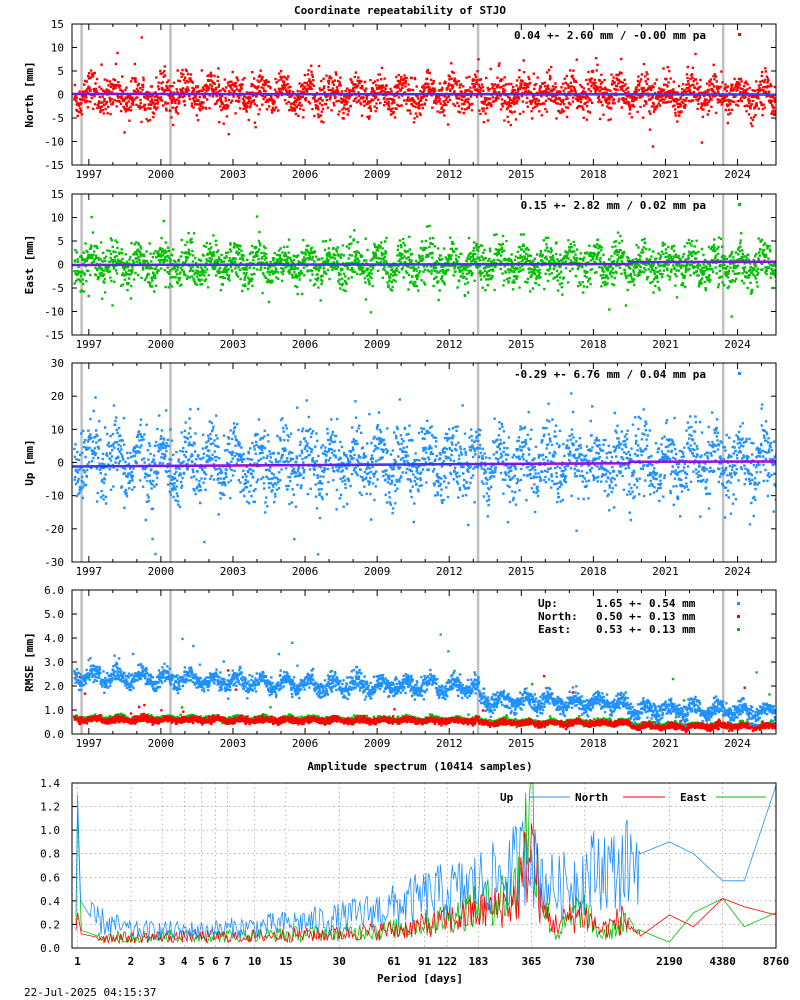 The width and height of the screenshot is (800, 1000). I want to click on x-tick-label: 3, so click(162, 961).